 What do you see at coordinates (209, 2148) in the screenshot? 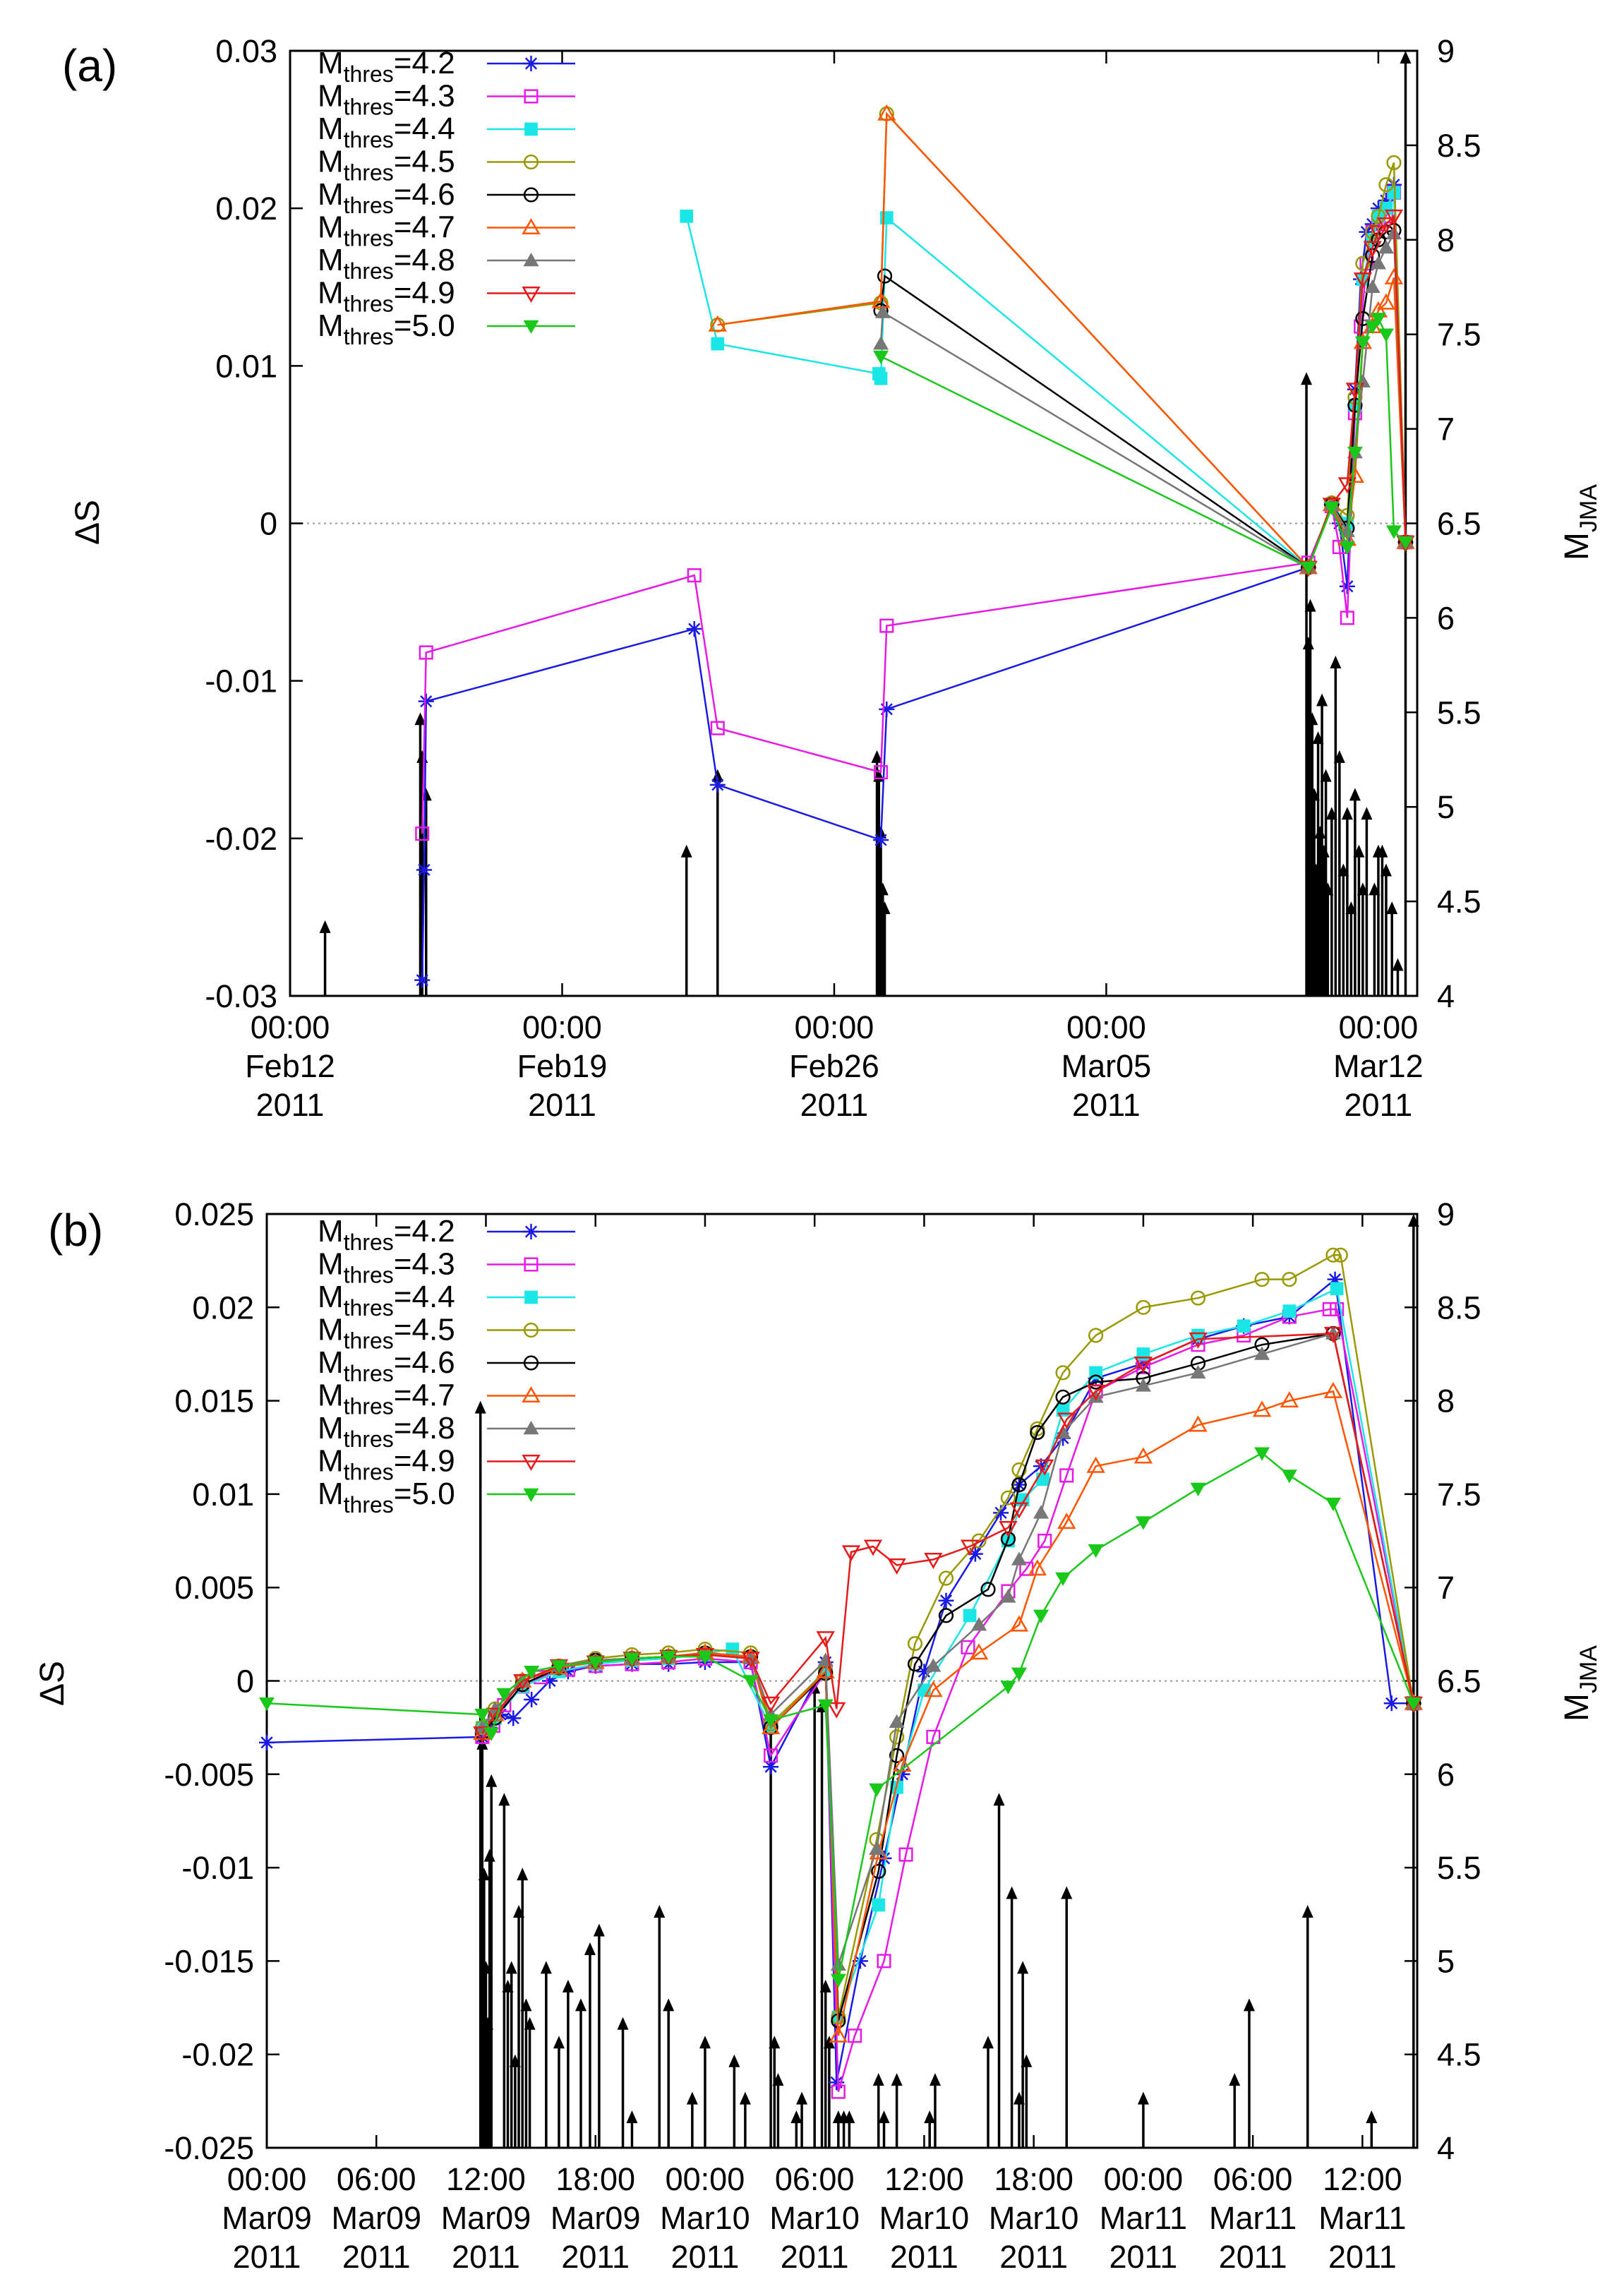
I see `y-tick-label: -0.025` at bounding box center [209, 2148].